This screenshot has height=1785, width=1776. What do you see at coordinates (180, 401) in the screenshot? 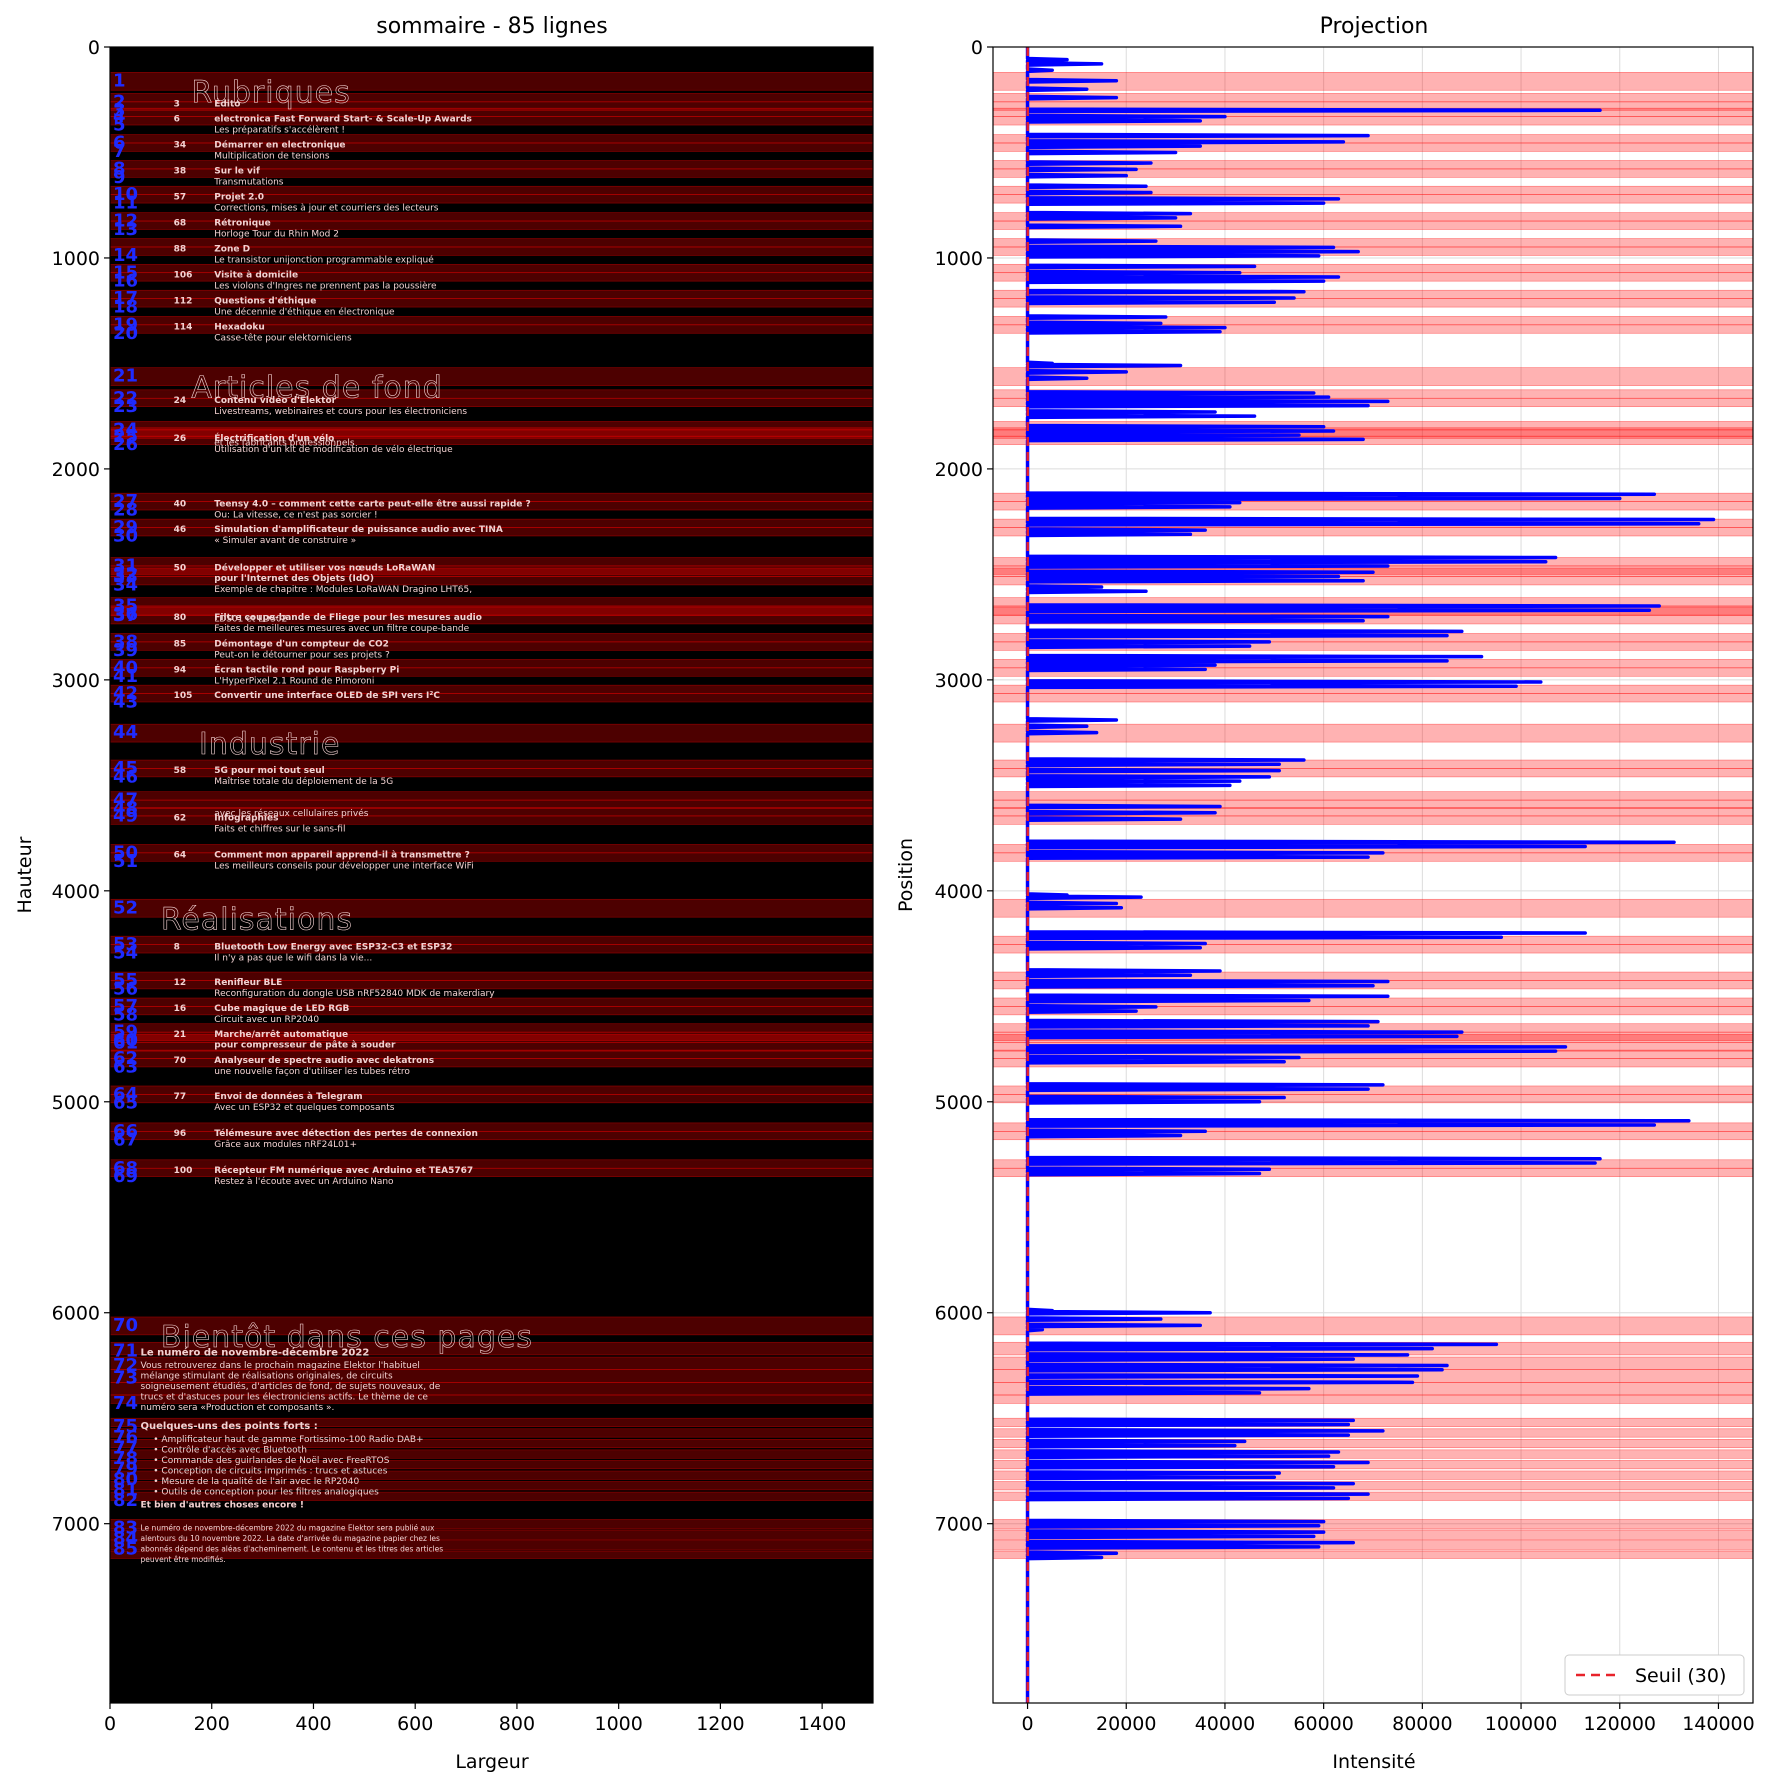
I see `entry-page-number: 24` at bounding box center [180, 401].